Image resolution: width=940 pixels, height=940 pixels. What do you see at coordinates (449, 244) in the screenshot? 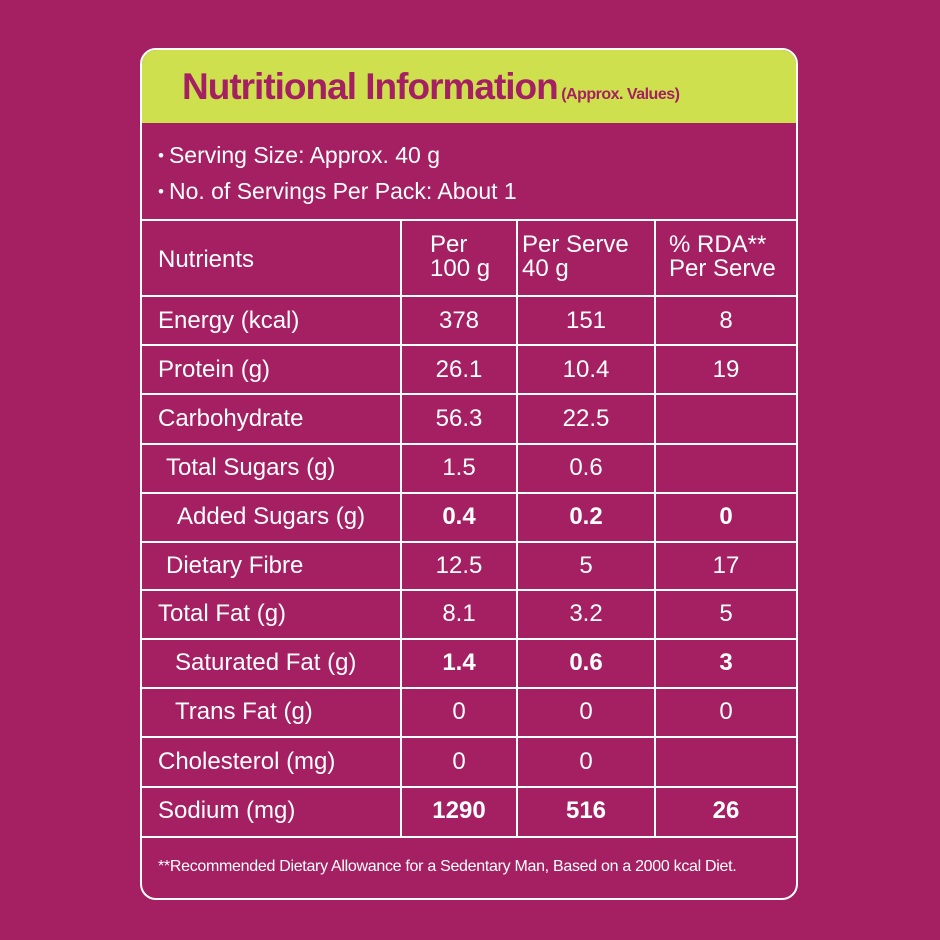
I see `header-per100-line1: Per` at bounding box center [449, 244].